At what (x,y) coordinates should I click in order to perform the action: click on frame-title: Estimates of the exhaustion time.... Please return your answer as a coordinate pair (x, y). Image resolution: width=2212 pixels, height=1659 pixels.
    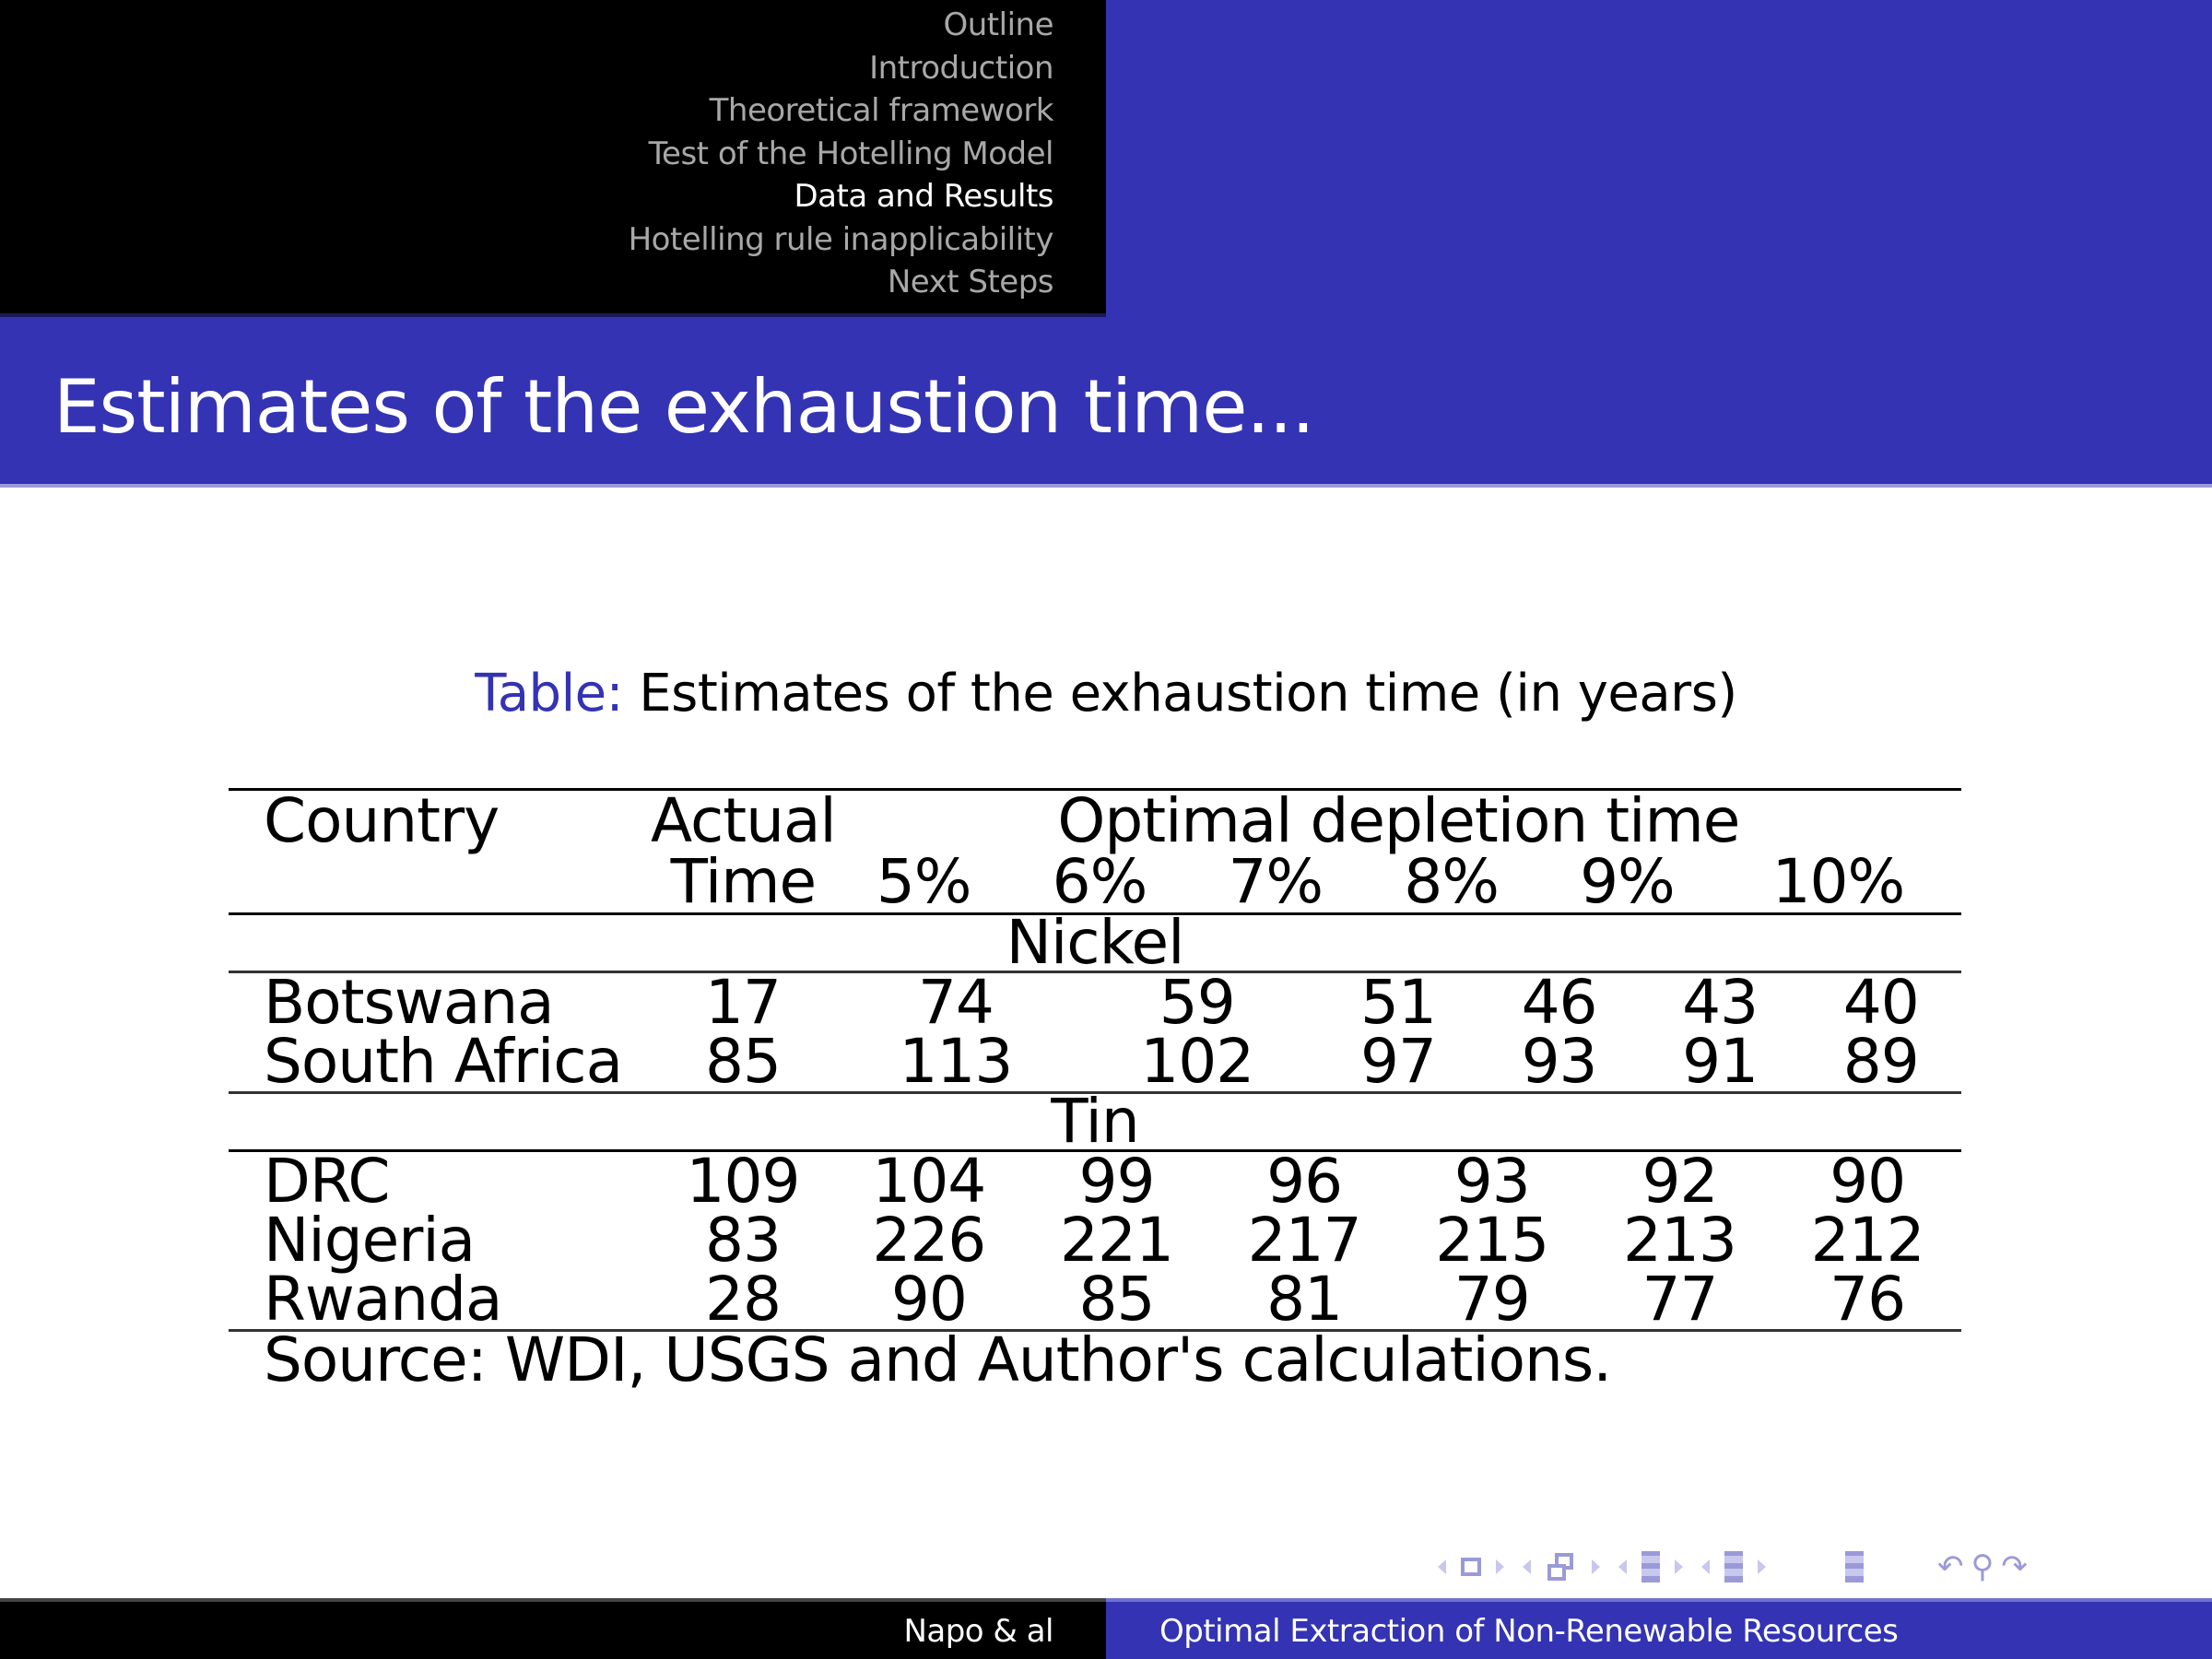
    Looking at the image, I should click on (684, 407).